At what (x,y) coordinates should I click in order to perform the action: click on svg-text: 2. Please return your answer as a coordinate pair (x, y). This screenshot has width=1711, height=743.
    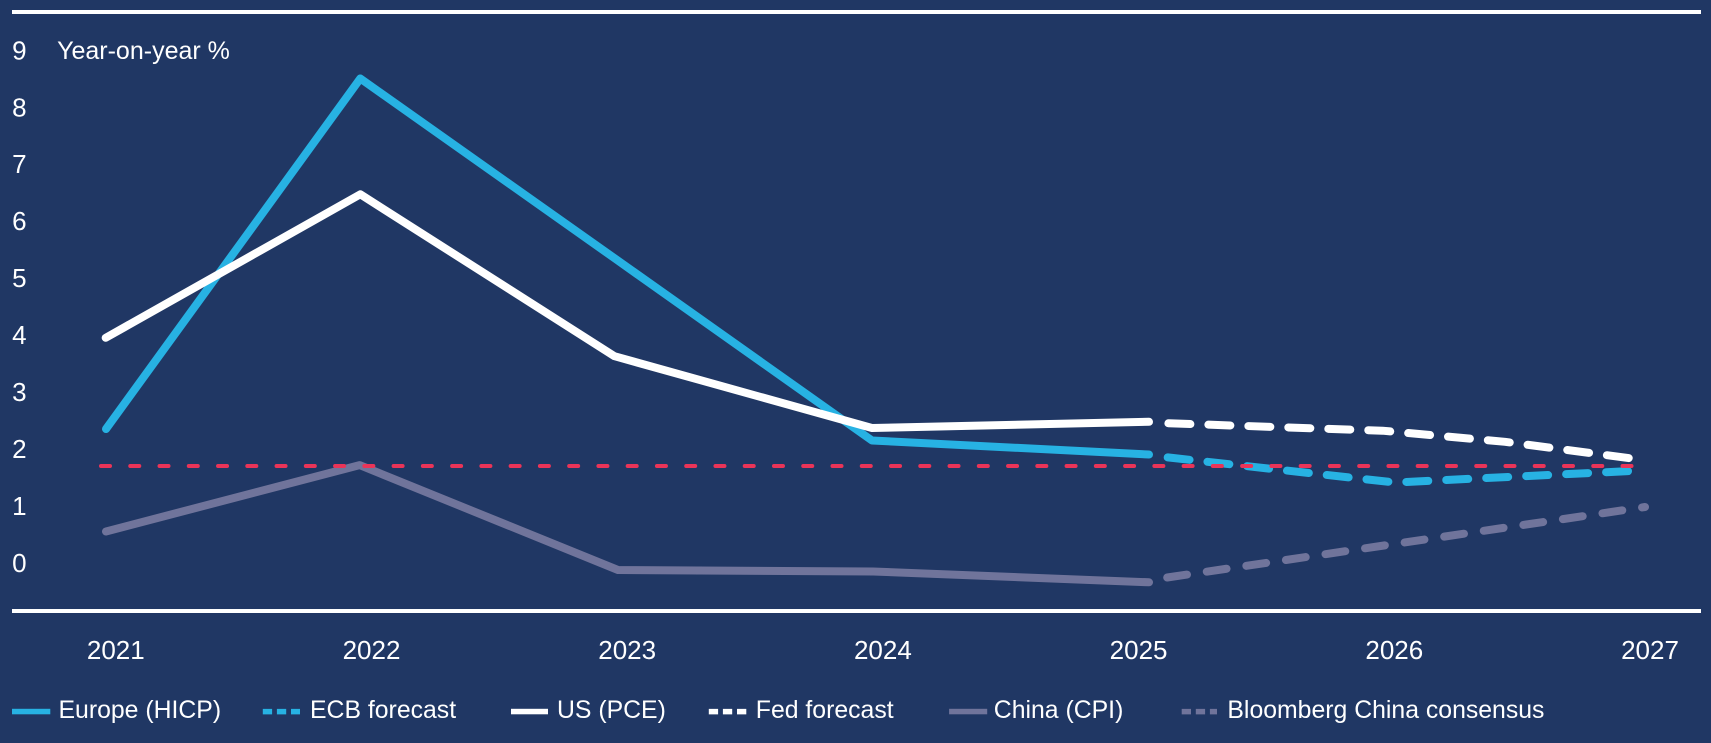
    Looking at the image, I should click on (19, 449).